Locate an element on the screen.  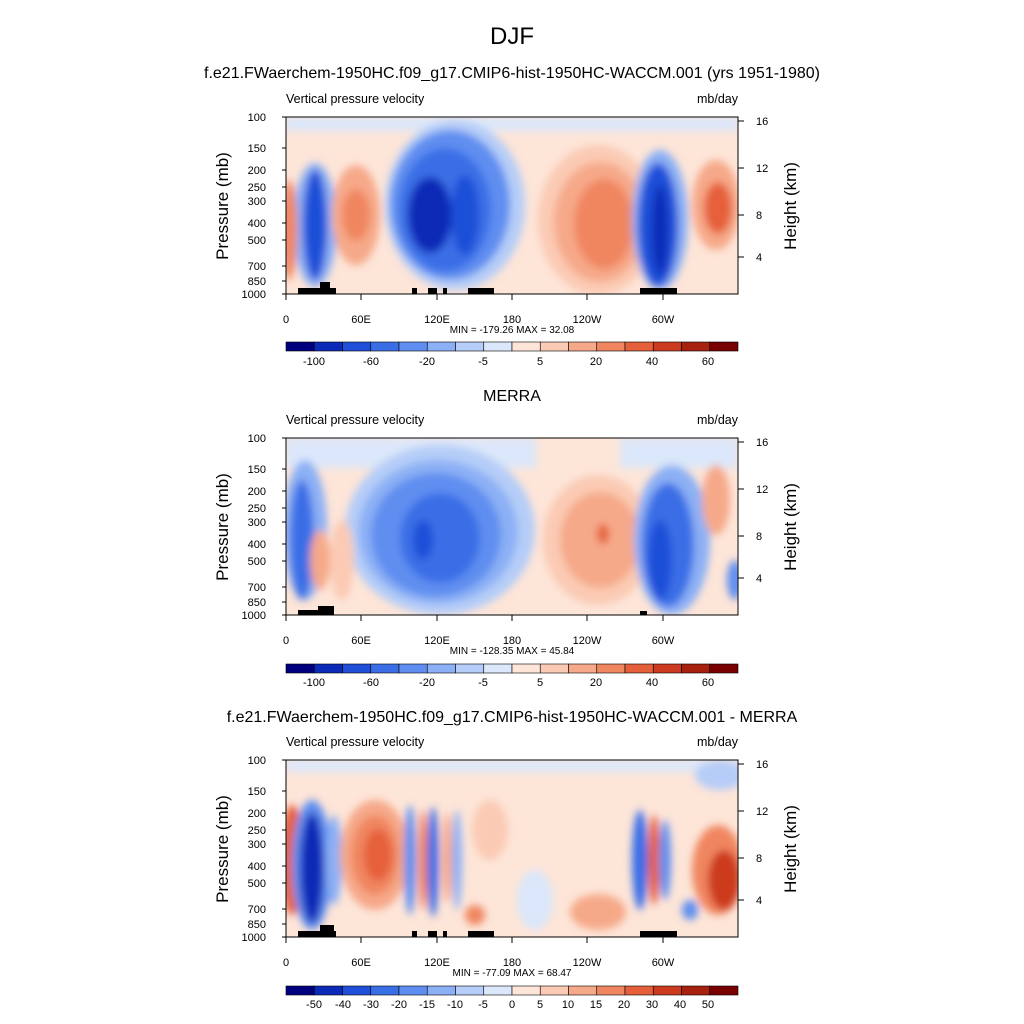
colorbar-label: 40 is located at coordinates (680, 1005).